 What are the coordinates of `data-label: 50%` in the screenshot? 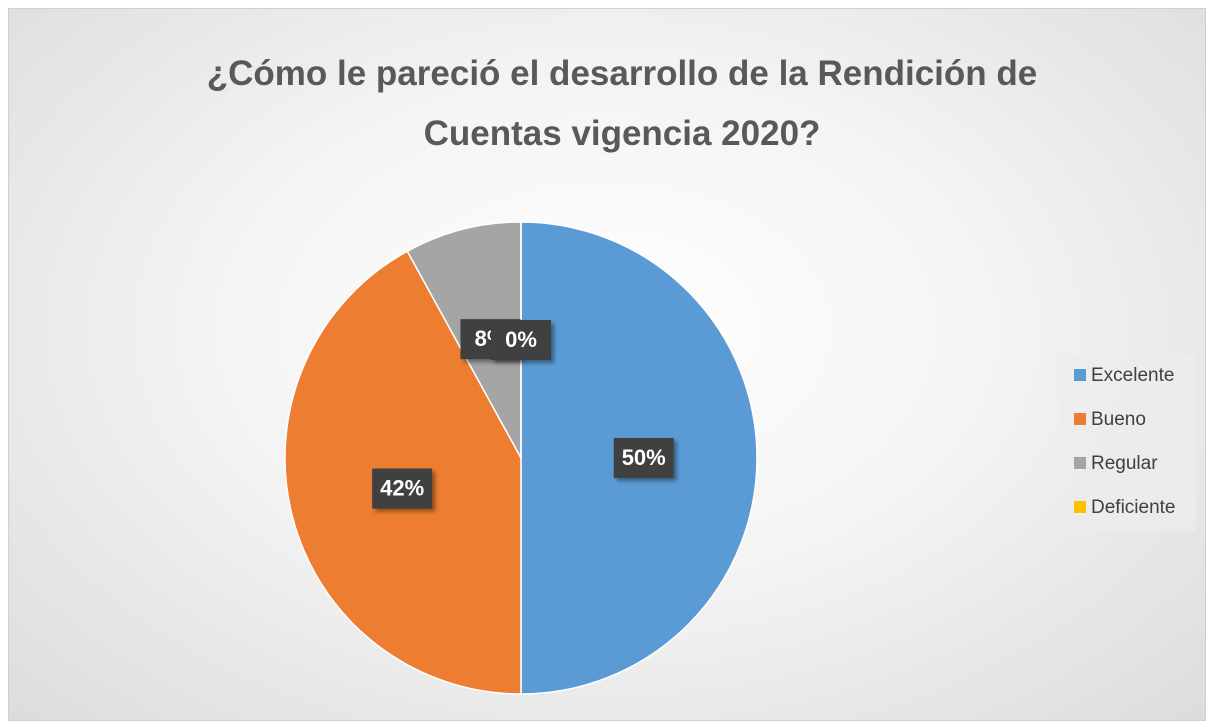 It's located at (644, 457).